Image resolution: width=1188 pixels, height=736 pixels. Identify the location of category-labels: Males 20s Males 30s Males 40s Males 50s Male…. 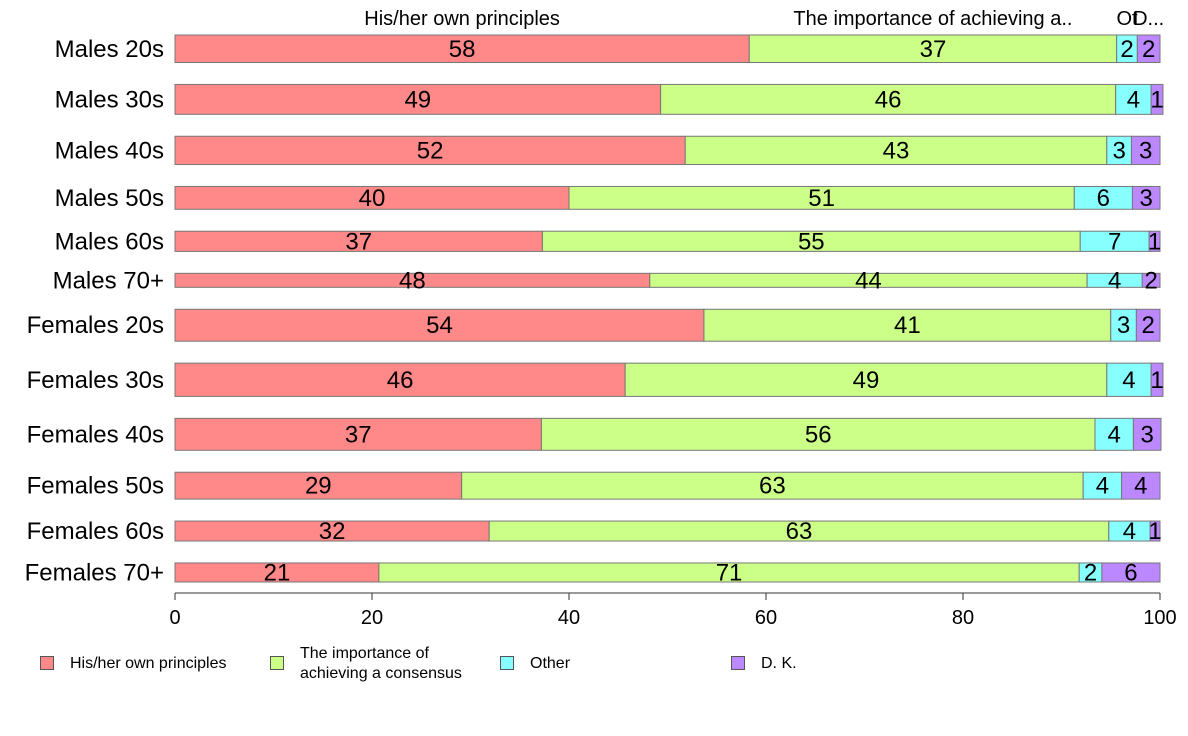
(94, 311).